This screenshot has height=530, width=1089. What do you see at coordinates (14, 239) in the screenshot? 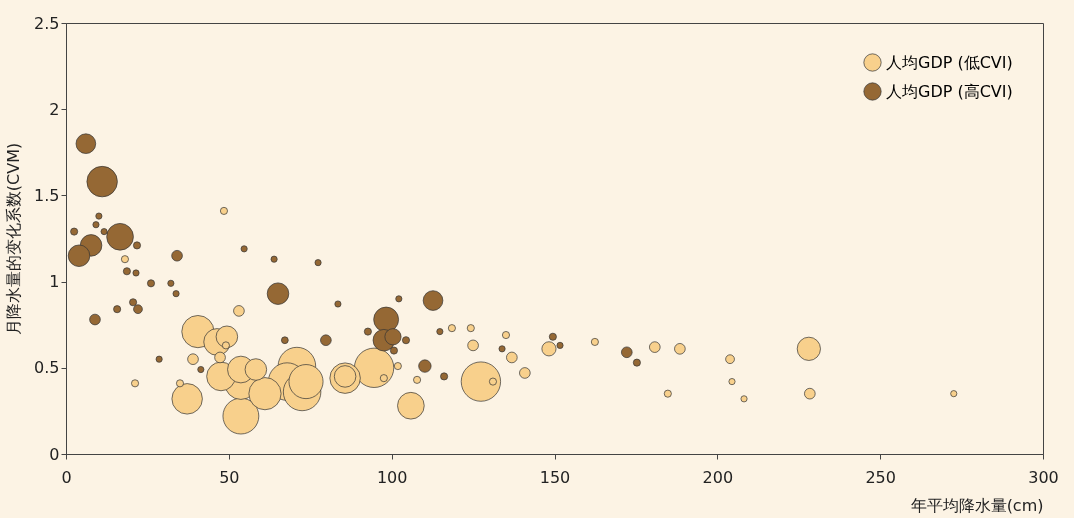
I see `y-axis-title: 月降水量的变化系数(CVM)` at bounding box center [14, 239].